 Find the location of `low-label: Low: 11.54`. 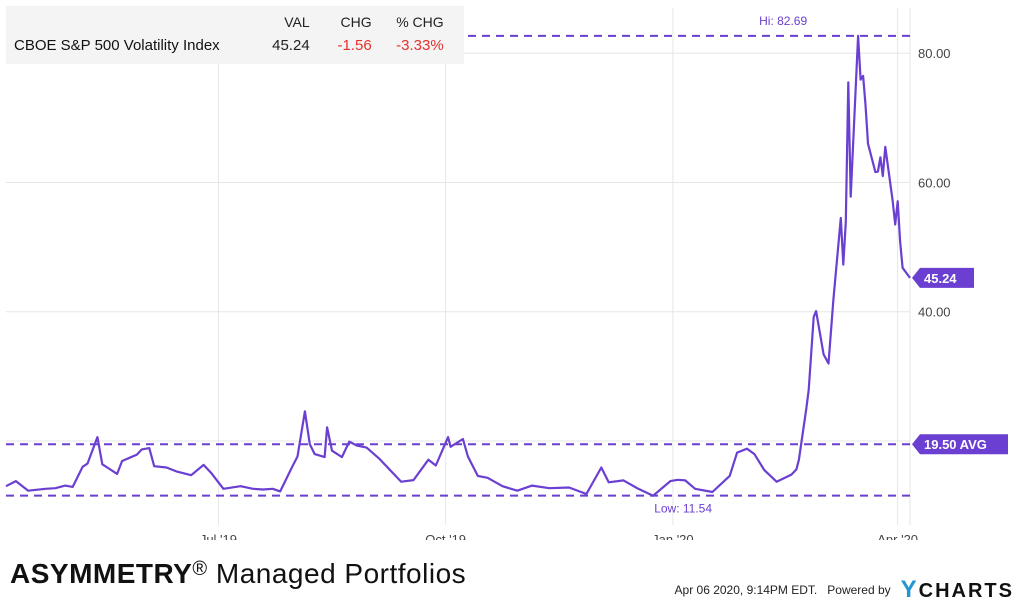

low-label: Low: 11.54 is located at coordinates (683, 509).